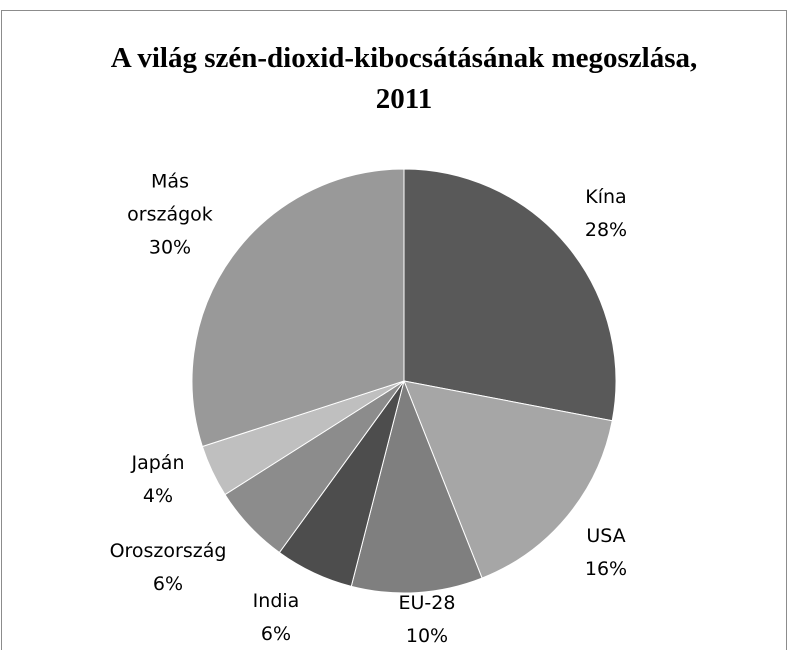 This screenshot has width=789, height=650. Describe the element at coordinates (276, 617) in the screenshot. I see `slice-label: India 6%` at that location.